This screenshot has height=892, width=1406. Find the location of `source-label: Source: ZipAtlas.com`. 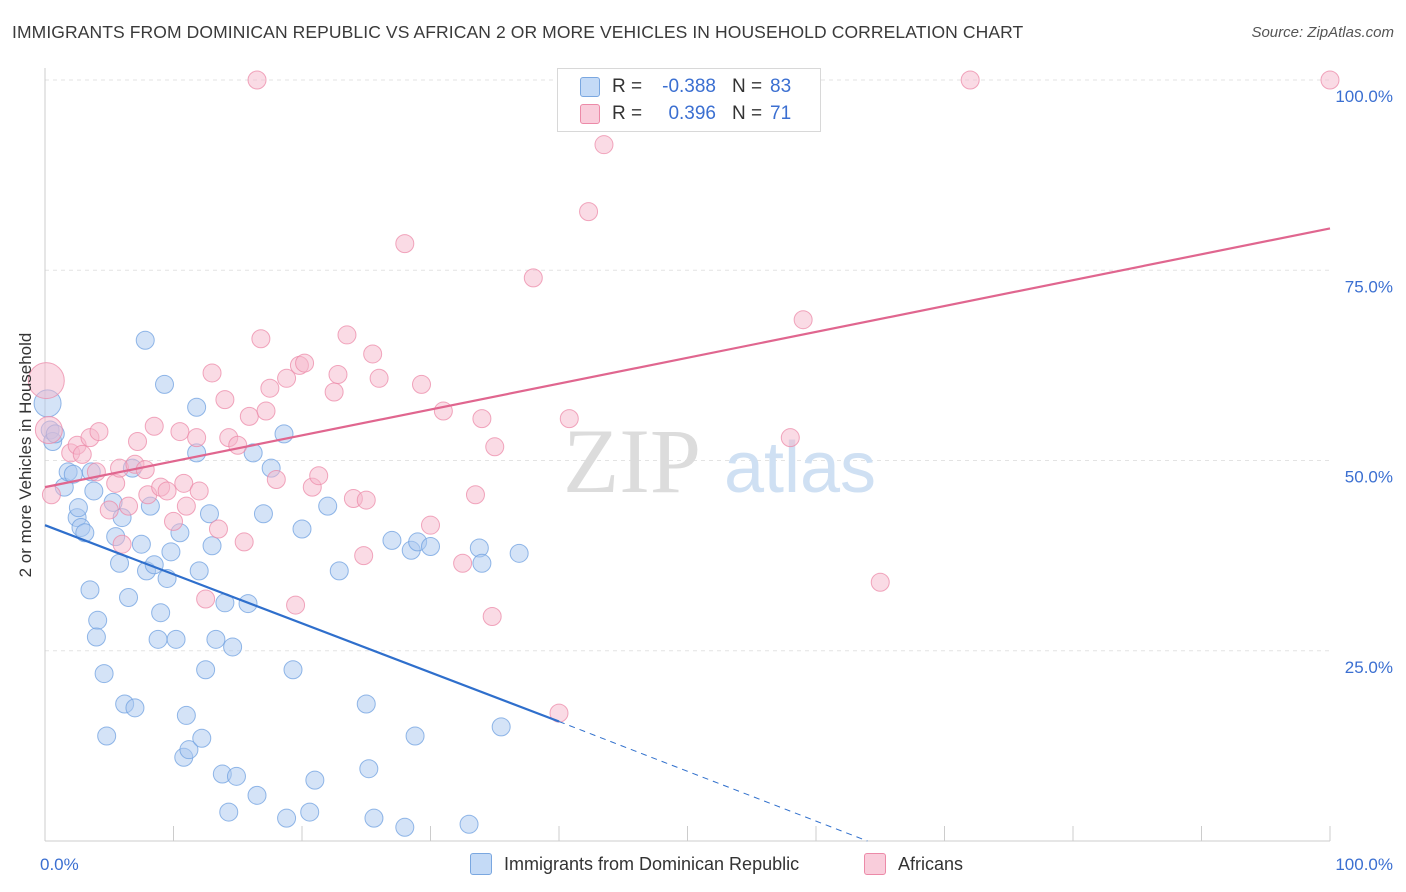

source-label: Source: ZipAtlas.com is located at coordinates (1322, 32).